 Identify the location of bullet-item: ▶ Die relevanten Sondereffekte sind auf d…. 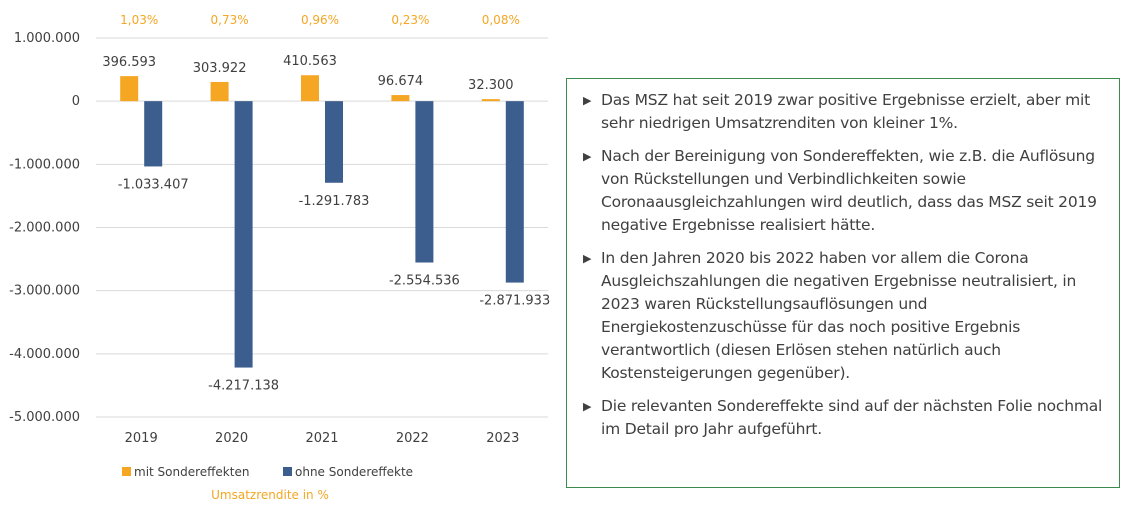
(843, 418).